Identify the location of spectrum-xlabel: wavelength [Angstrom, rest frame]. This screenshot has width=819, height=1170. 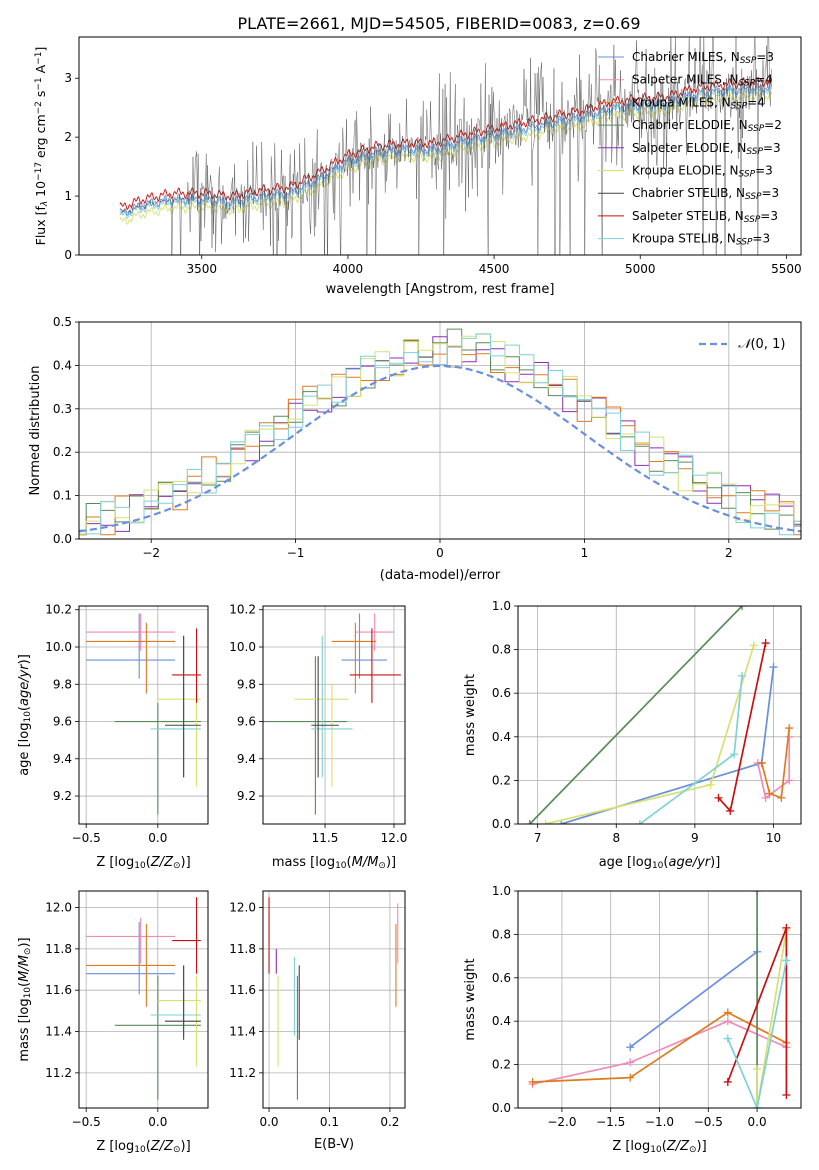
(440, 289).